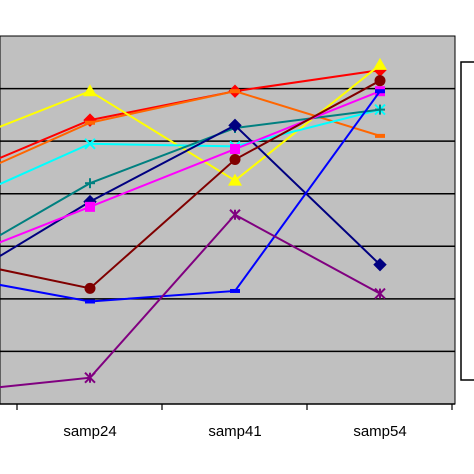  Describe the element at coordinates (227, 421) in the screenshot. I see `x-axis: samp24 samp41 samp54` at that location.